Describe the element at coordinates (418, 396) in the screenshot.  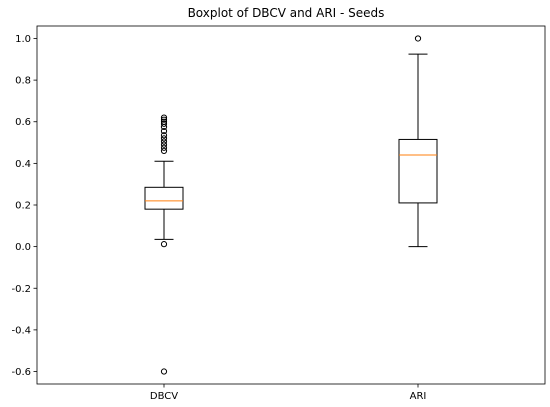
I see `x-tick-label: ARI` at that location.